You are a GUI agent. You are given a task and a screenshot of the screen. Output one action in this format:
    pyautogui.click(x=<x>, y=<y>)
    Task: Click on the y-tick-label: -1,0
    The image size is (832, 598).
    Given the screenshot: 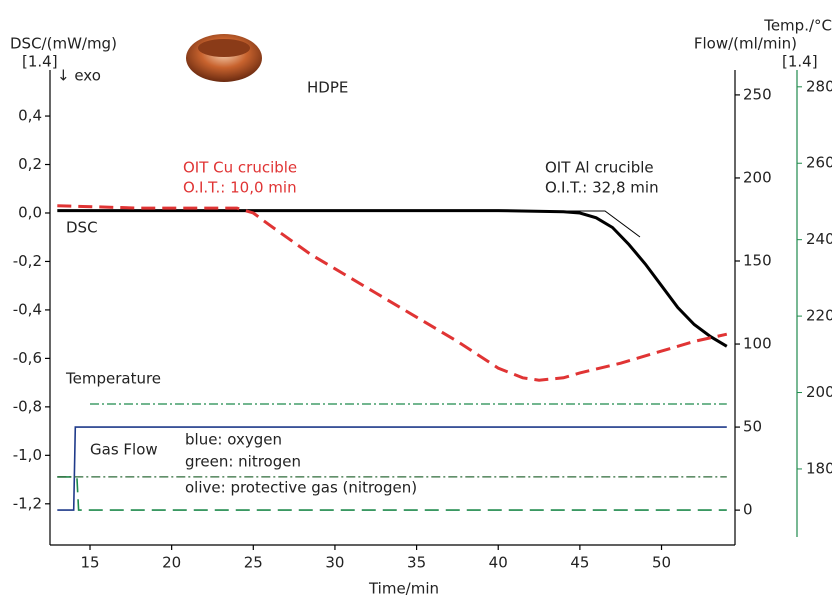 What is the action you would take?
    pyautogui.click(x=27, y=455)
    